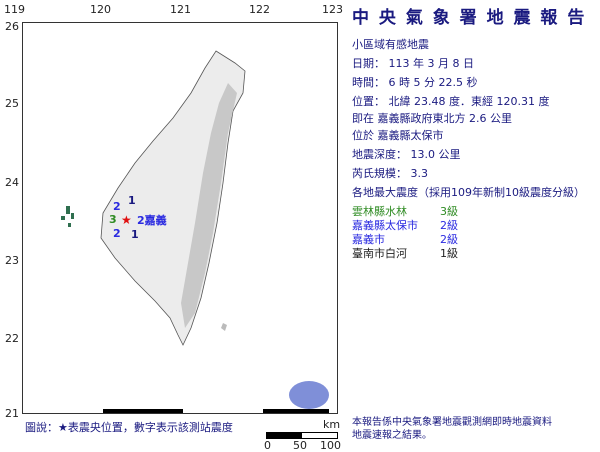 This screenshot has height=452, width=600. I want to click on report-located: 位於 嘉義縣太保市, so click(398, 135).